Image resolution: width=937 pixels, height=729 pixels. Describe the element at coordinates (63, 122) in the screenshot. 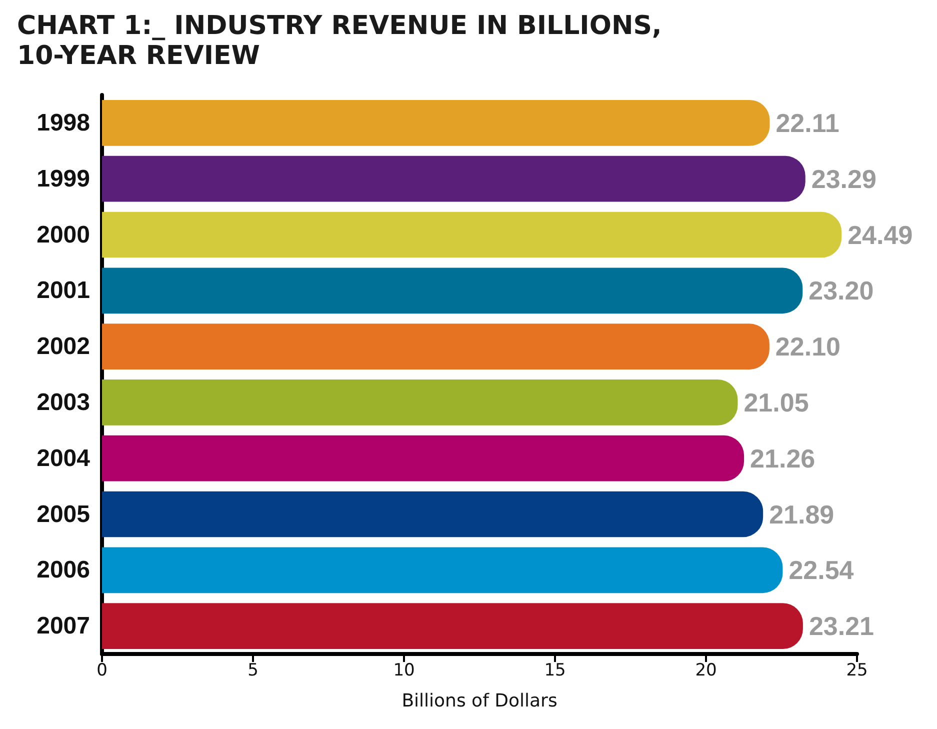

I see `y-tick-label: 1998` at that location.